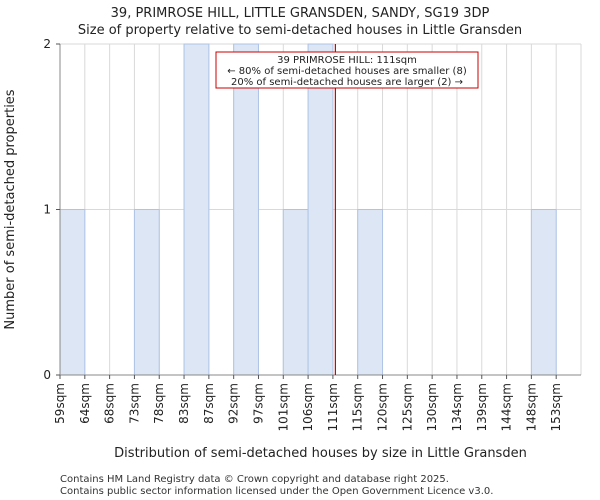 This screenshot has width=600, height=500. I want to click on annotation-text: 39 PRIMROSE HILL: 111sqm, so click(347, 60).